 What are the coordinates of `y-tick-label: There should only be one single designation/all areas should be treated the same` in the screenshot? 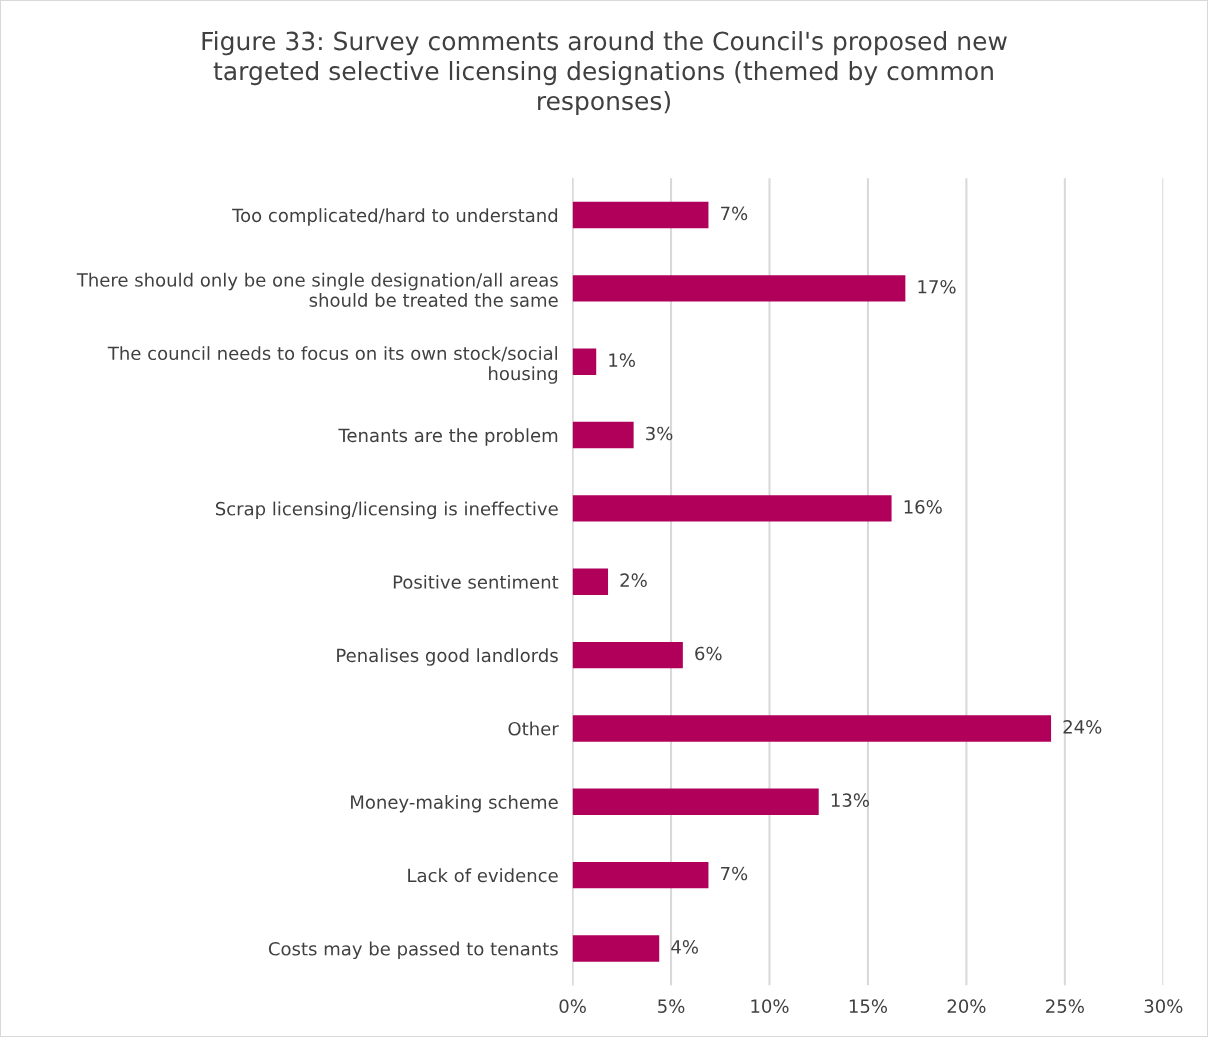 It's located at (317, 289).